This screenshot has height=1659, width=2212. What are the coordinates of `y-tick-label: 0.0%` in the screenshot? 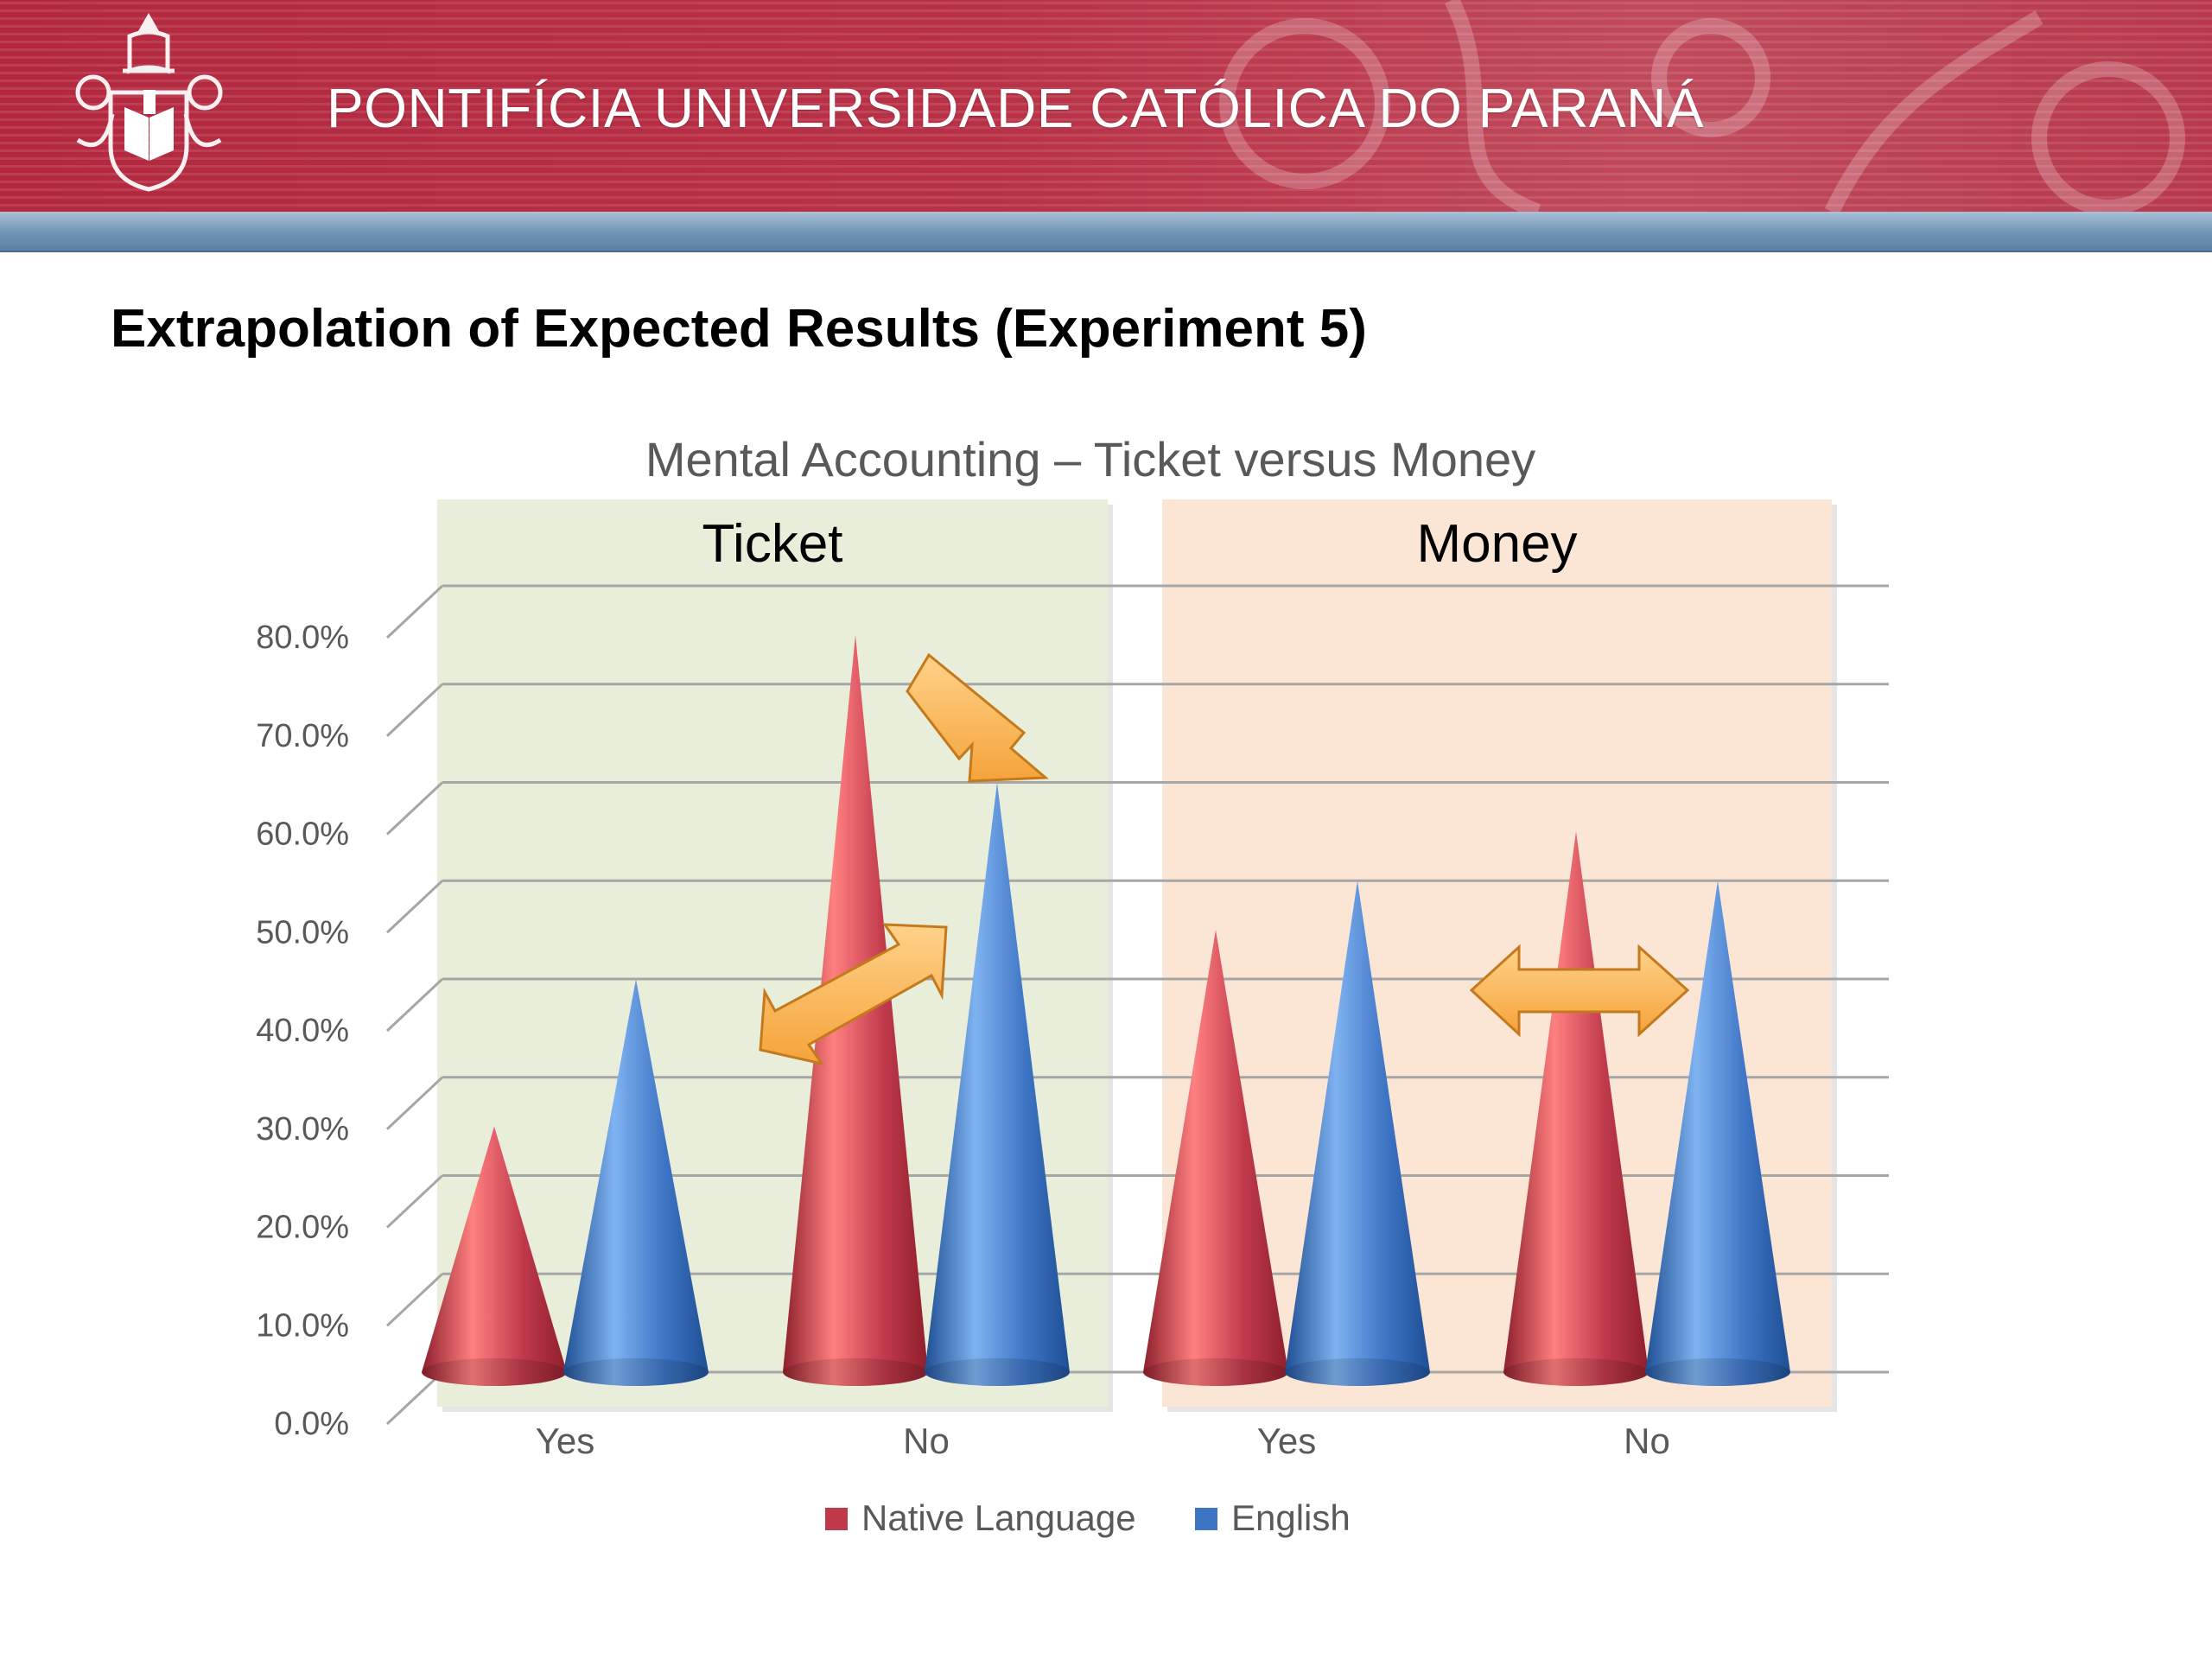 It's located at (311, 1424).